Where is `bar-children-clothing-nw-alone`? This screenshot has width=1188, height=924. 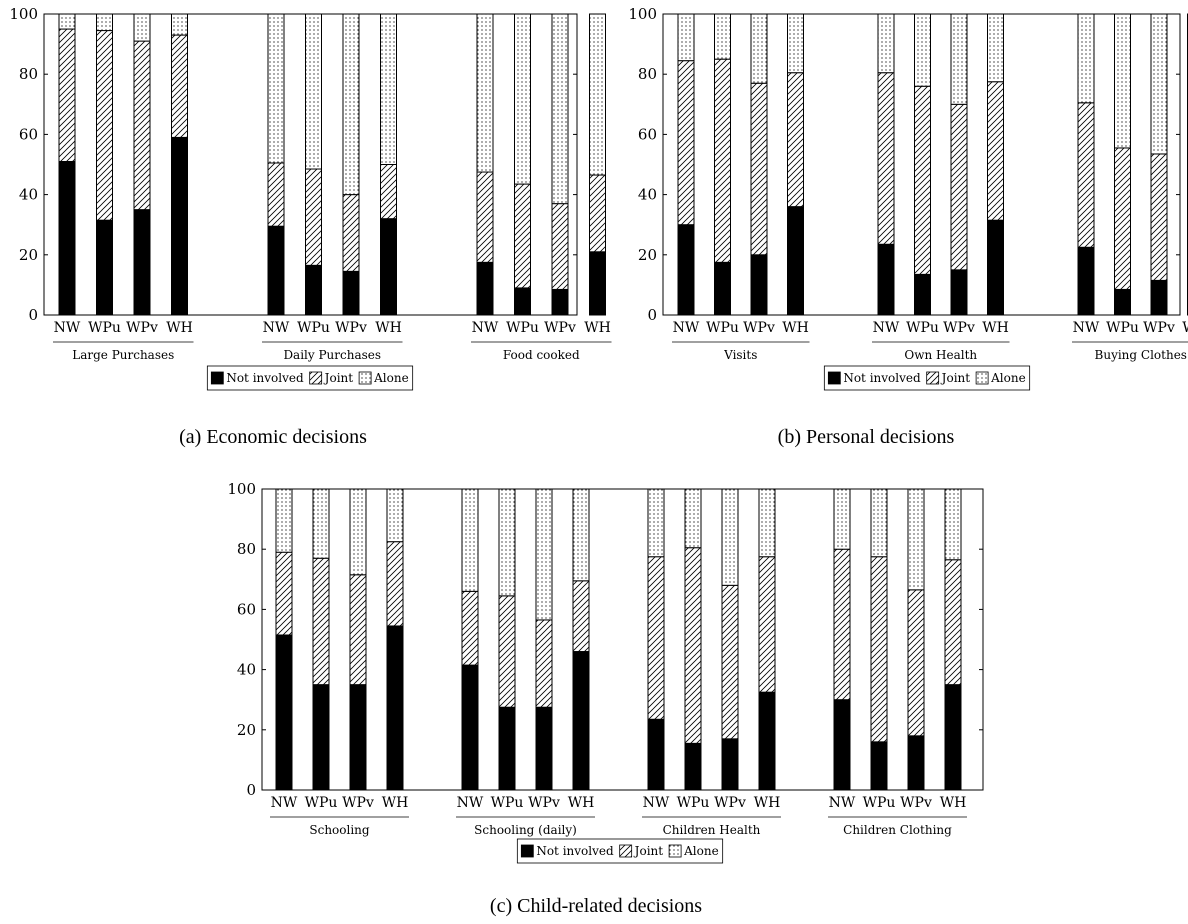
bar-children-clothing-nw-alone is located at coordinates (842, 519).